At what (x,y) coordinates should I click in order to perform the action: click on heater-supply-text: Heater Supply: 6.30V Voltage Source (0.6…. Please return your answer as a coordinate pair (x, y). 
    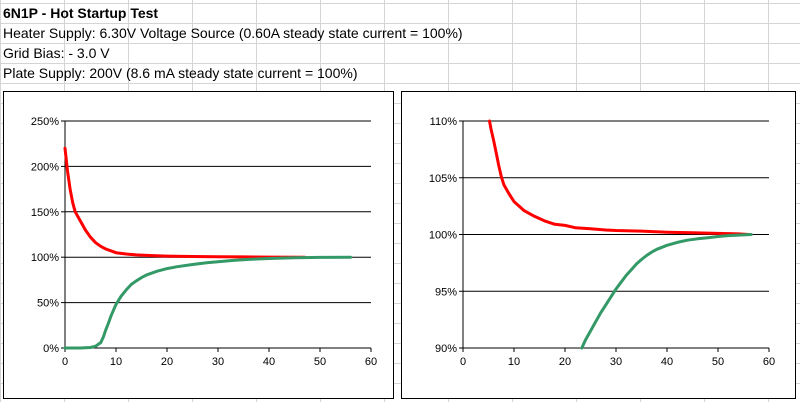
    Looking at the image, I should click on (233, 33).